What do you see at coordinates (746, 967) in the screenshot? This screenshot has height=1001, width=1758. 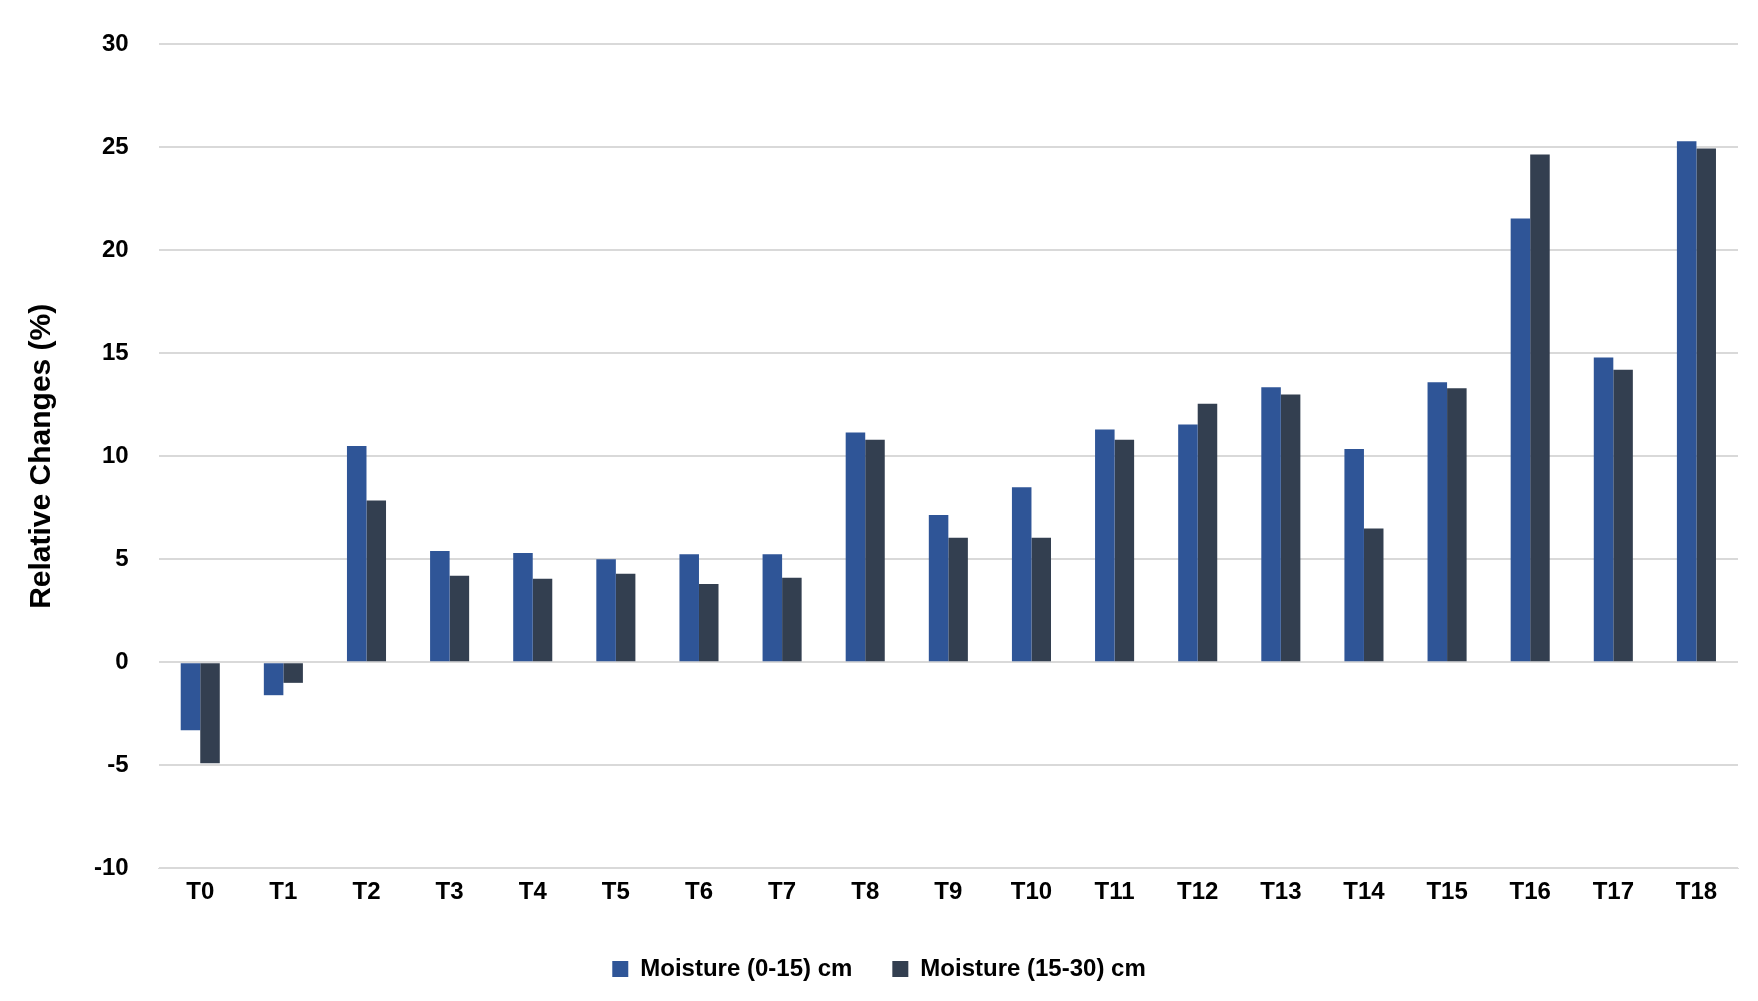 I see `legend-label: Moisture (0-15) cm` at bounding box center [746, 967].